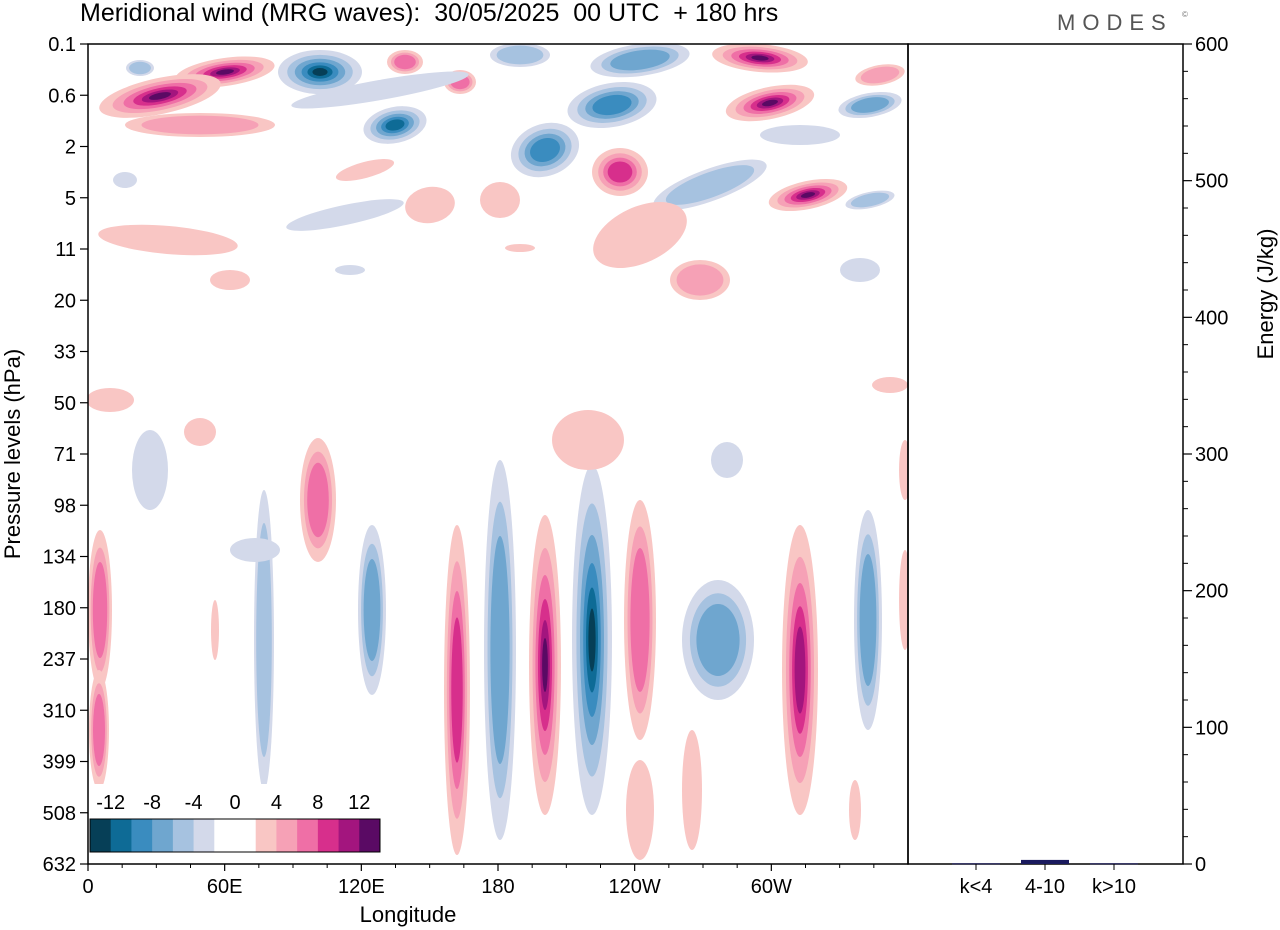 The height and width of the screenshot is (930, 1280). What do you see at coordinates (59, 609) in the screenshot?
I see `y-tick-label: 180` at bounding box center [59, 609].